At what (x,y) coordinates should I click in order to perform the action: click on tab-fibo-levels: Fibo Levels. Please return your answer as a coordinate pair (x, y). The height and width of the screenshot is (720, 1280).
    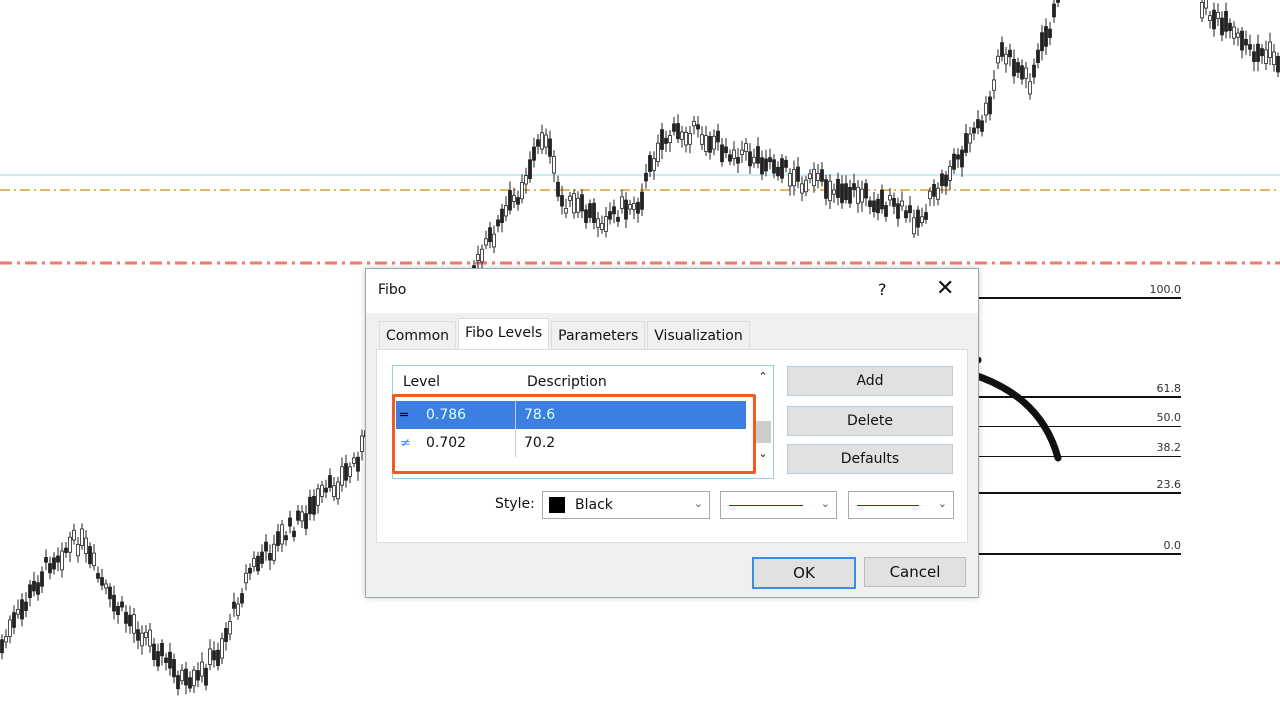
    Looking at the image, I should click on (504, 334).